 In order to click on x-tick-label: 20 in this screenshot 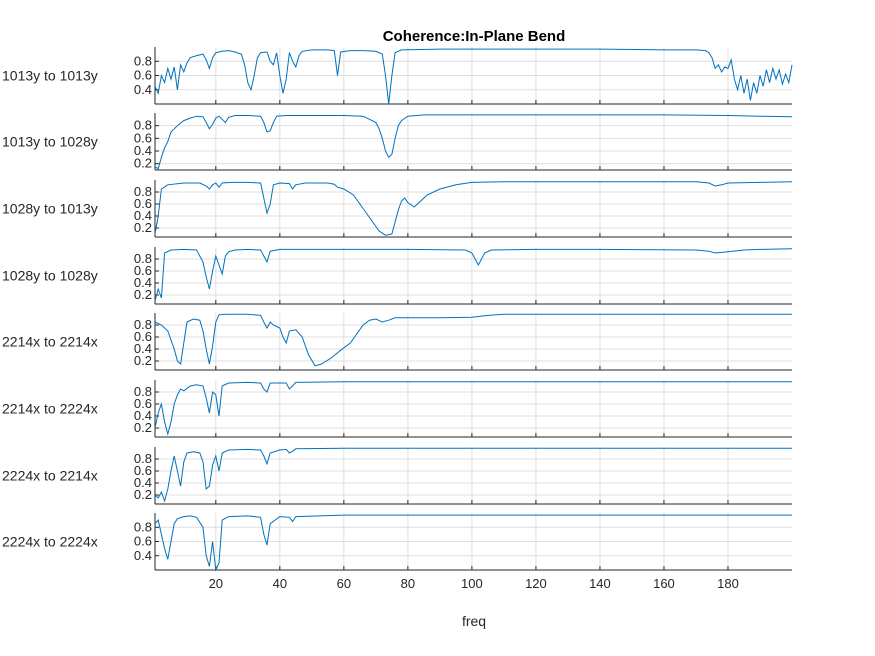, I will do `click(216, 583)`.